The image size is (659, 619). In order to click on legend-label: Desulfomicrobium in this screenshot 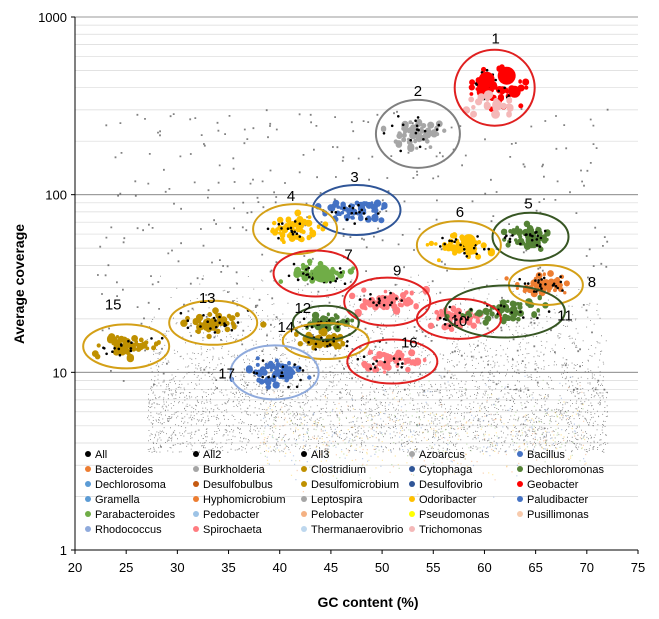, I will do `click(355, 485)`.